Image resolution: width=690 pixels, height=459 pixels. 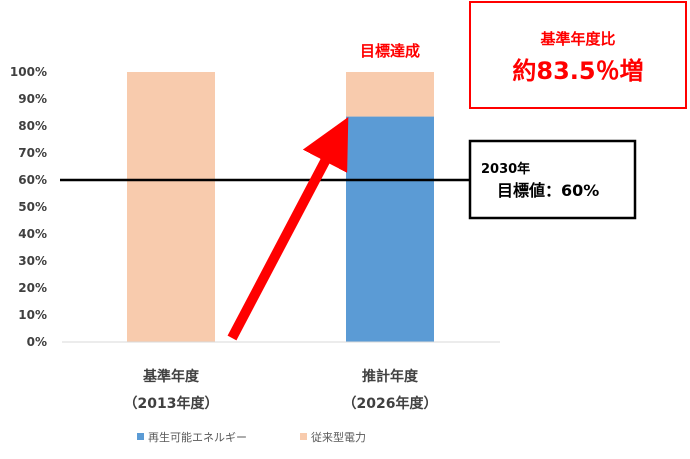 What do you see at coordinates (578, 55) in the screenshot?
I see `increase-badge: 基準年度比 約83.5％増` at bounding box center [578, 55].